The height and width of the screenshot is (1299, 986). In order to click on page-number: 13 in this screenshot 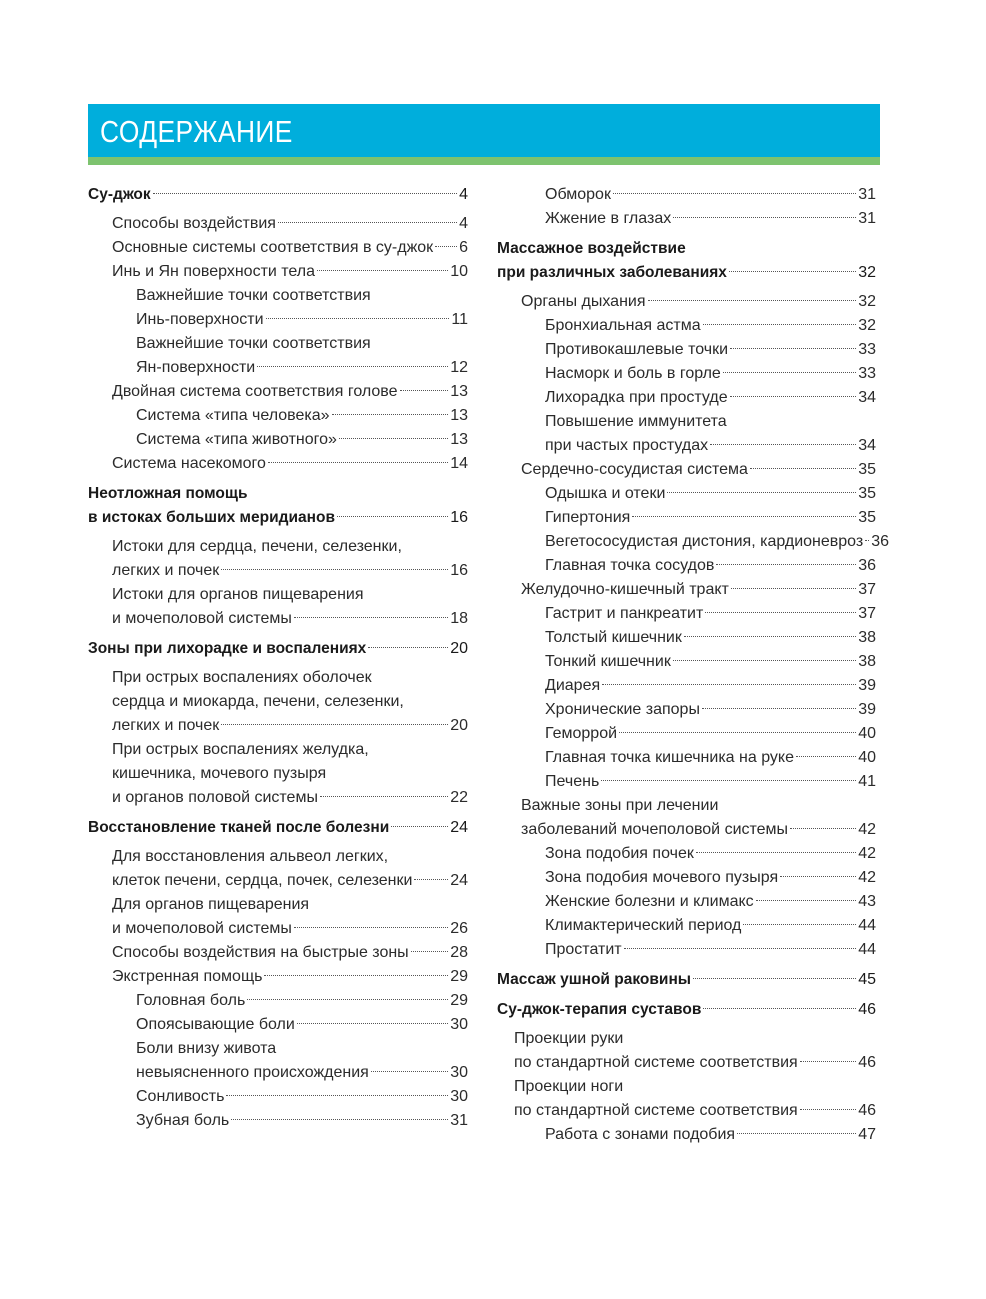, I will do `click(459, 391)`.